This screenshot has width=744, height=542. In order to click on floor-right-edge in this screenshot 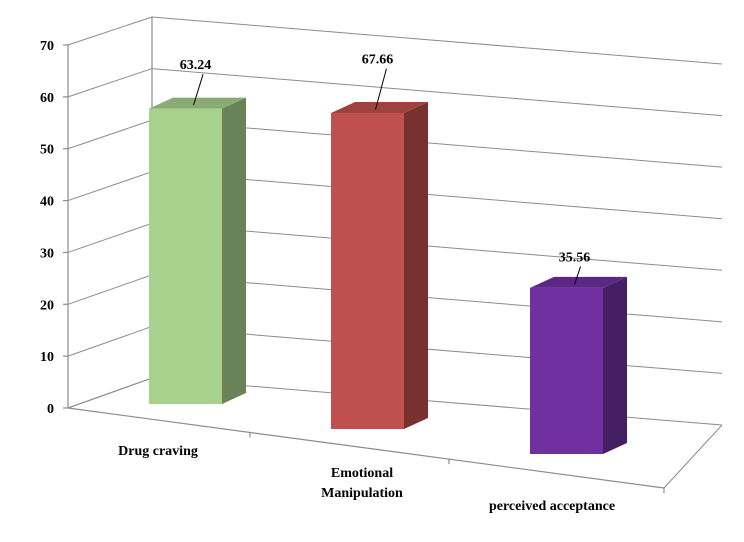, I will do `click(693, 456)`.